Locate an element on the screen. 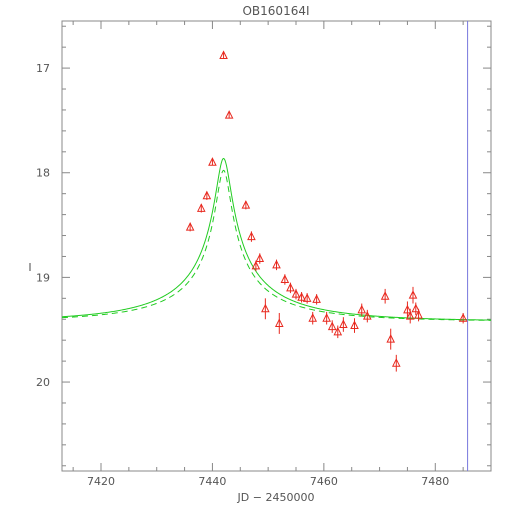 The width and height of the screenshot is (510, 510). chart-title: OB160164I is located at coordinates (275, 11).